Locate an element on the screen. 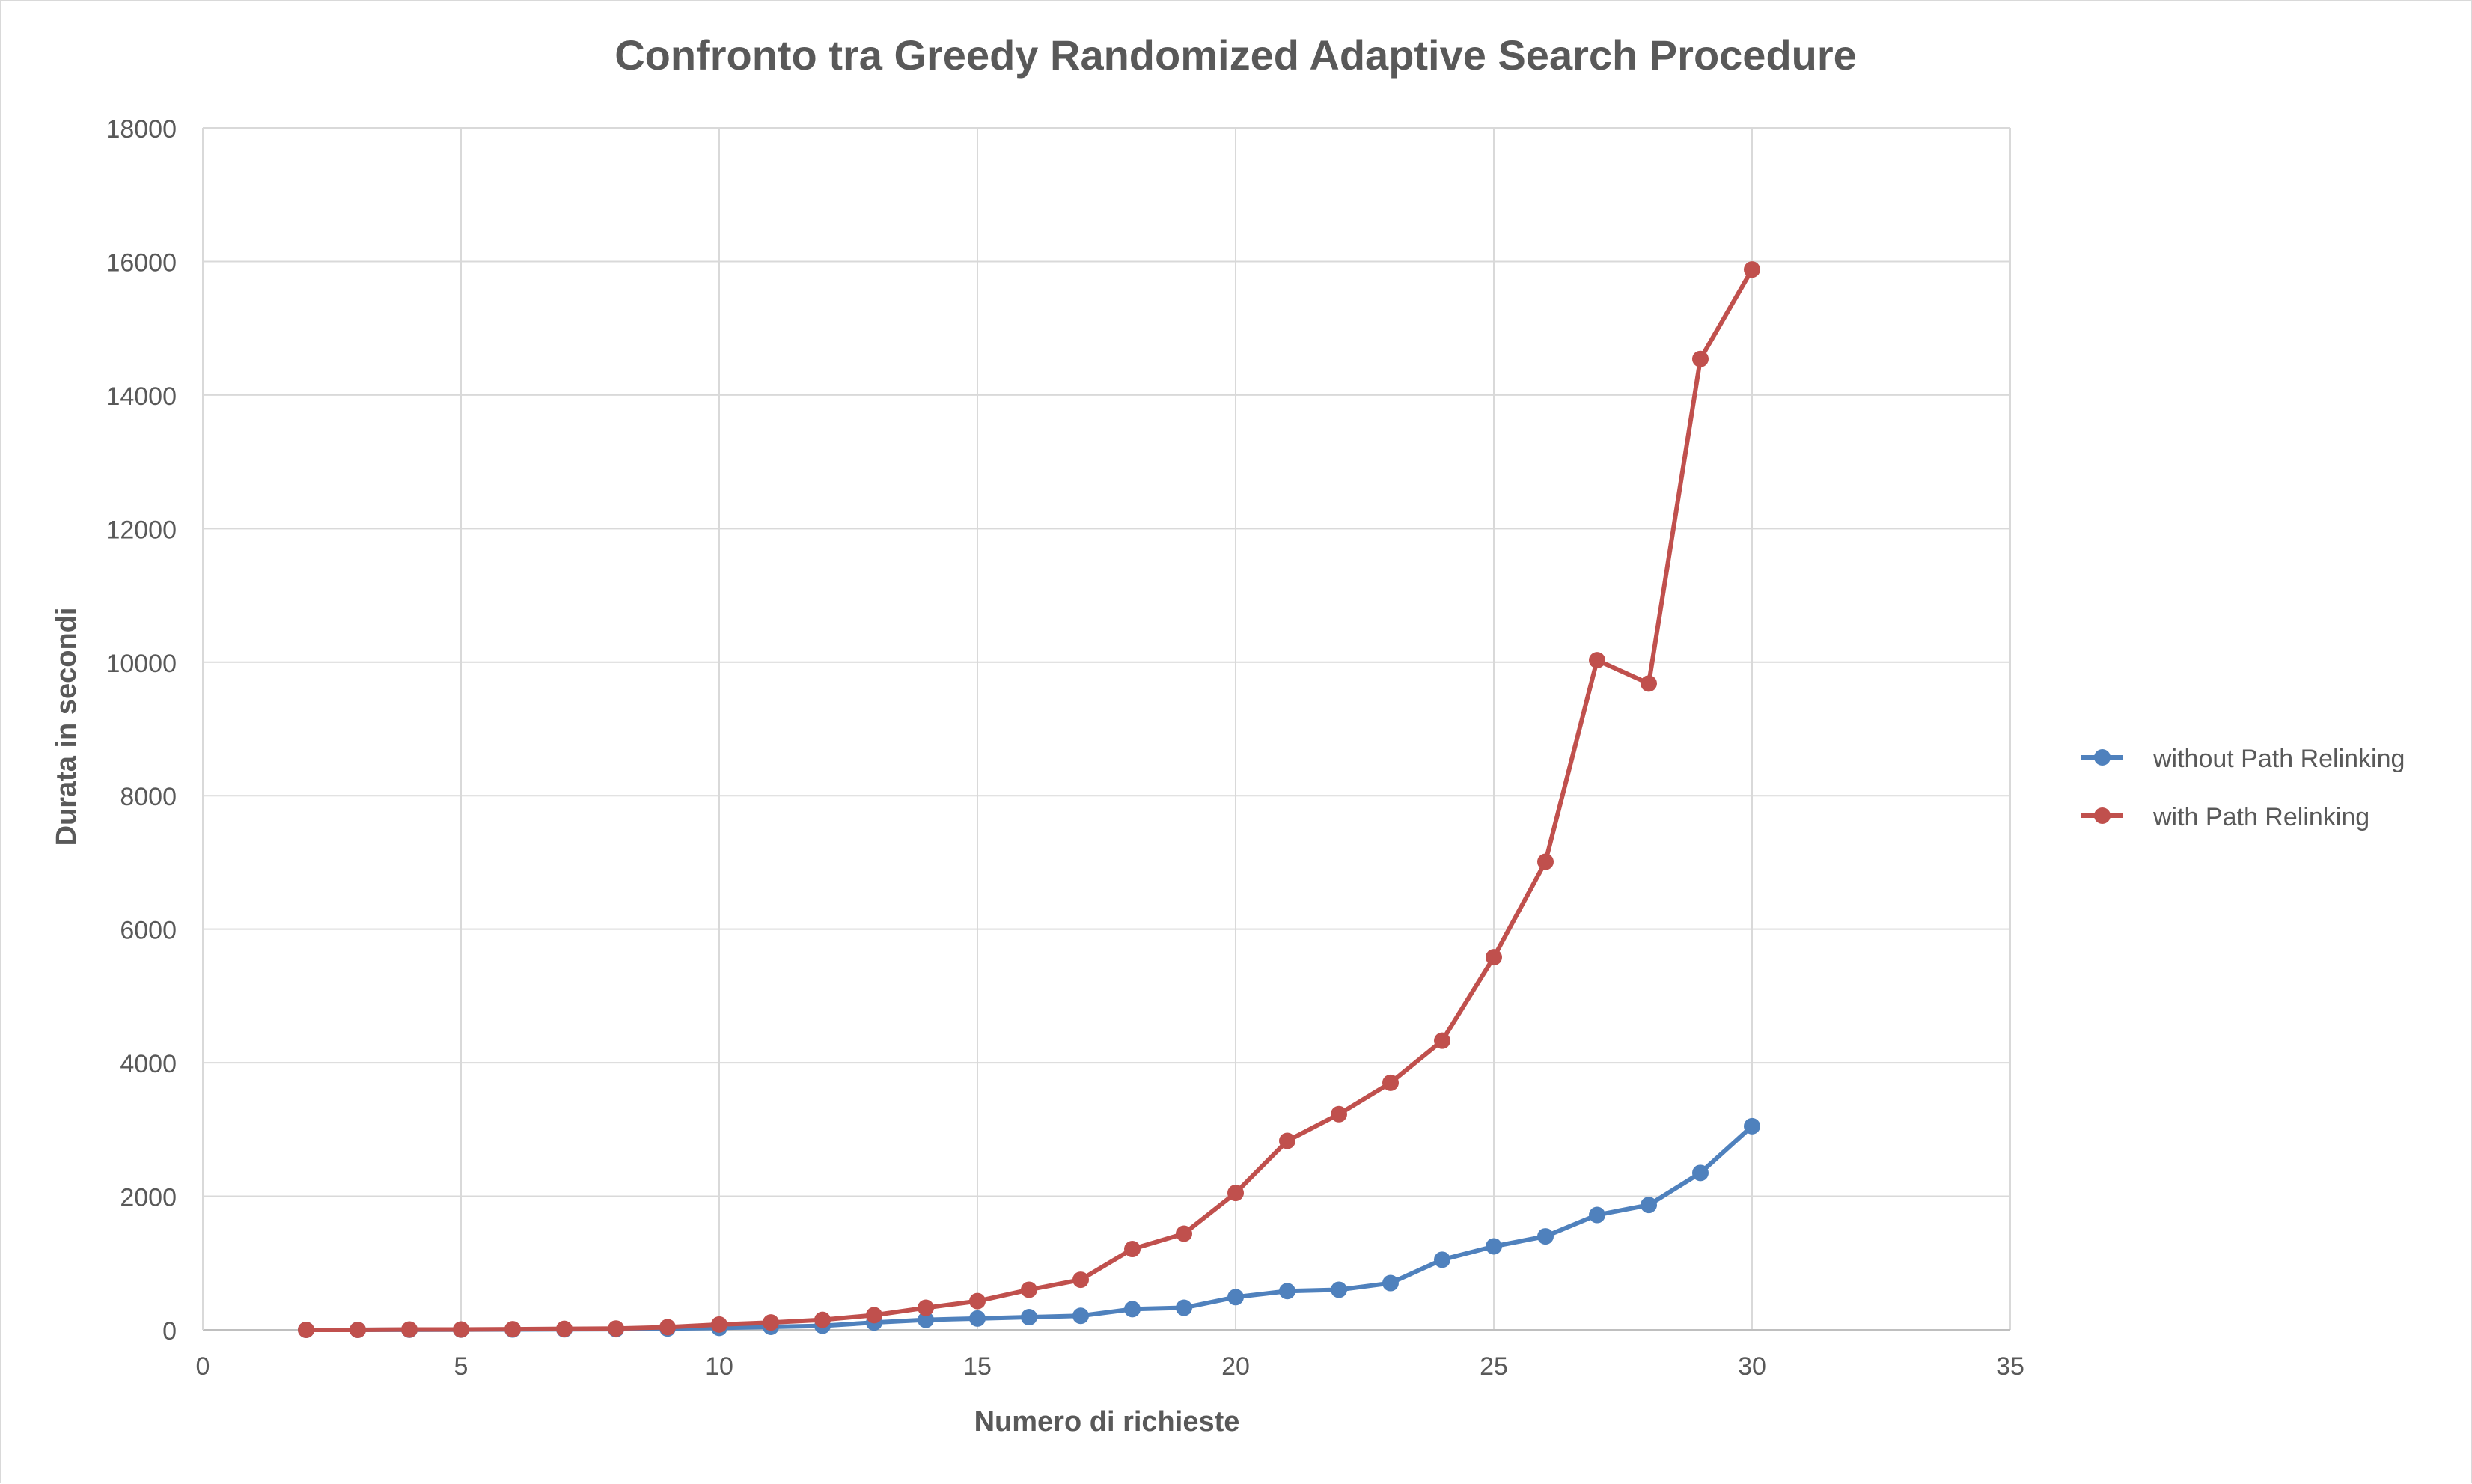  y-tick-label: 14000 is located at coordinates (141, 396).